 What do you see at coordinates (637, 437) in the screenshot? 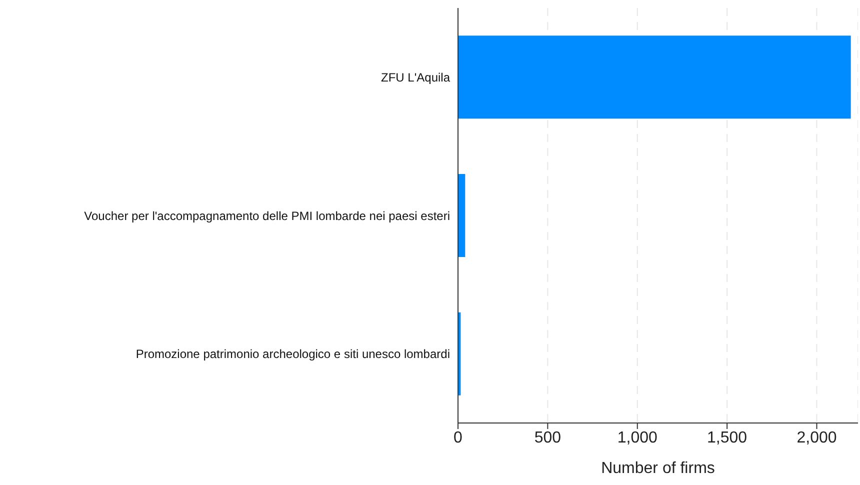
I see `x-tick-label: 1,000` at bounding box center [637, 437].